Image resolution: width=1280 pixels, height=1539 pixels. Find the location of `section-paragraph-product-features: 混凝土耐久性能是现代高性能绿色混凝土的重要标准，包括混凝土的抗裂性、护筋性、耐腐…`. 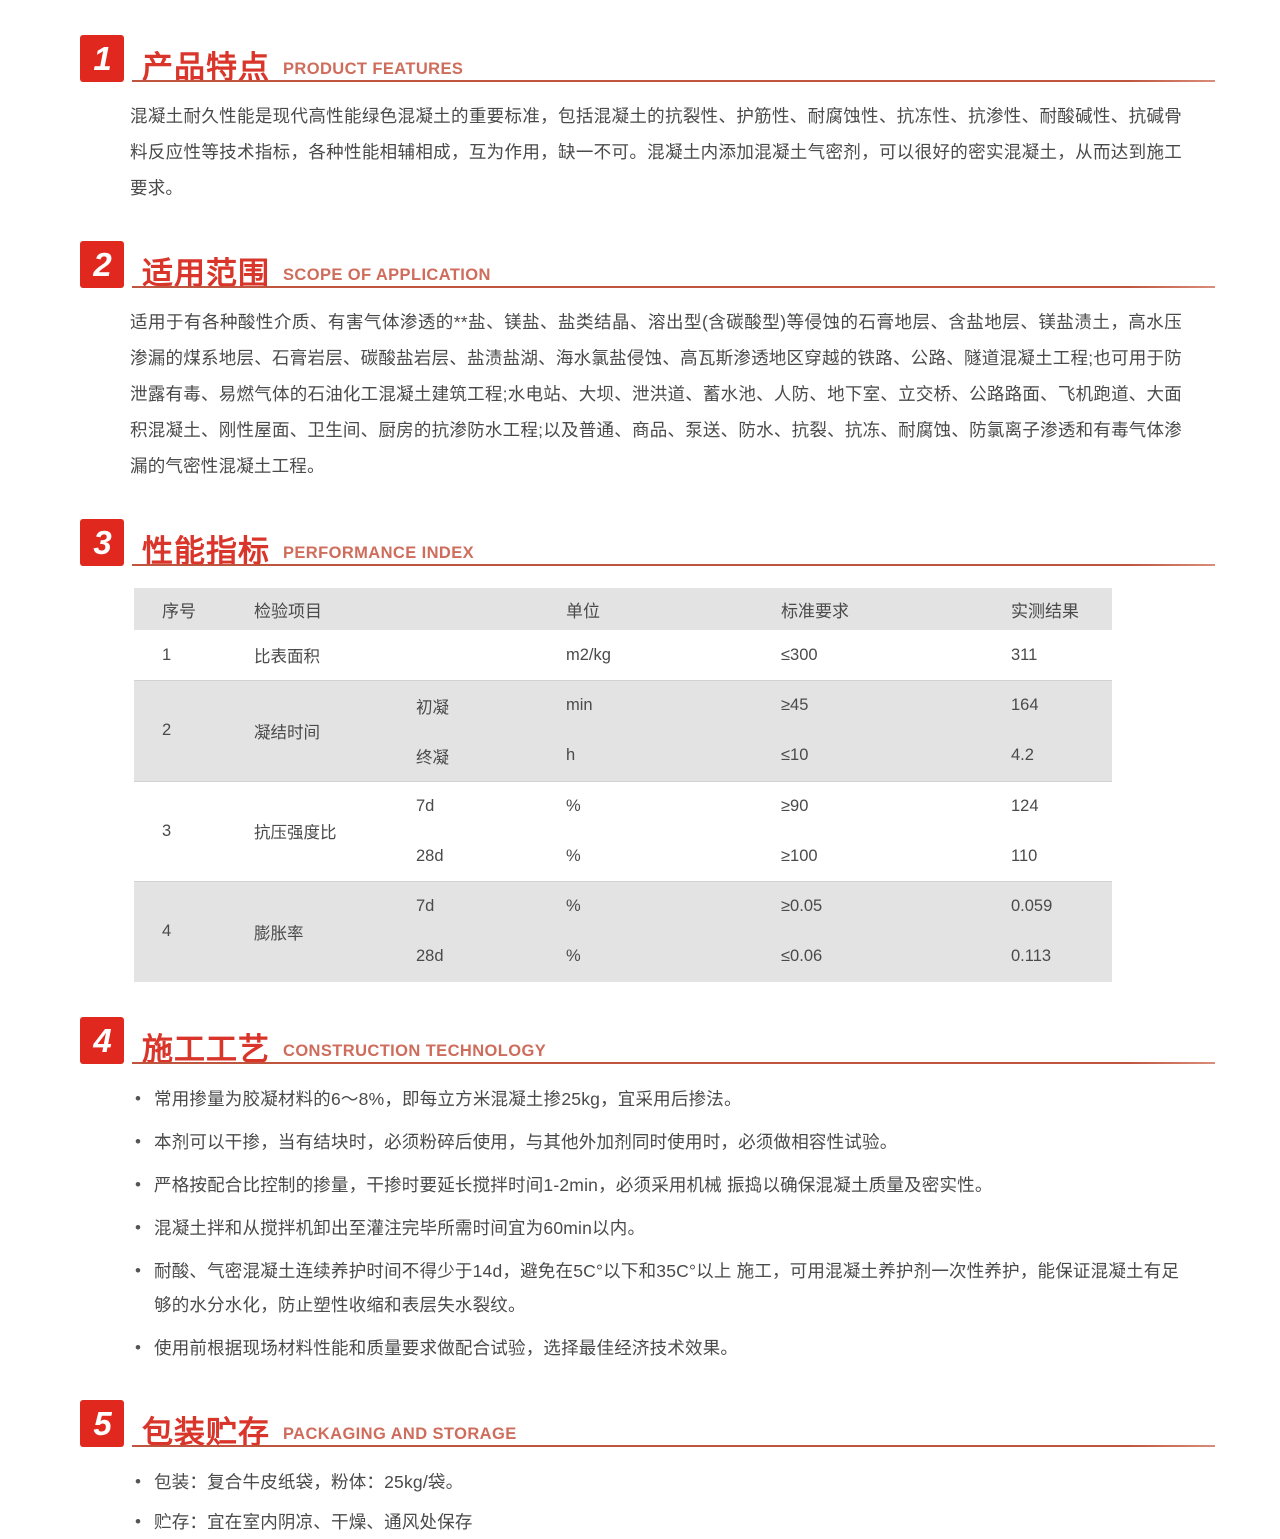

section-paragraph-product-features: 混凝土耐久性能是现代高性能绿色混凝土的重要标准，包括混凝土的抗裂性、护筋性、耐腐… is located at coordinates (656, 152).